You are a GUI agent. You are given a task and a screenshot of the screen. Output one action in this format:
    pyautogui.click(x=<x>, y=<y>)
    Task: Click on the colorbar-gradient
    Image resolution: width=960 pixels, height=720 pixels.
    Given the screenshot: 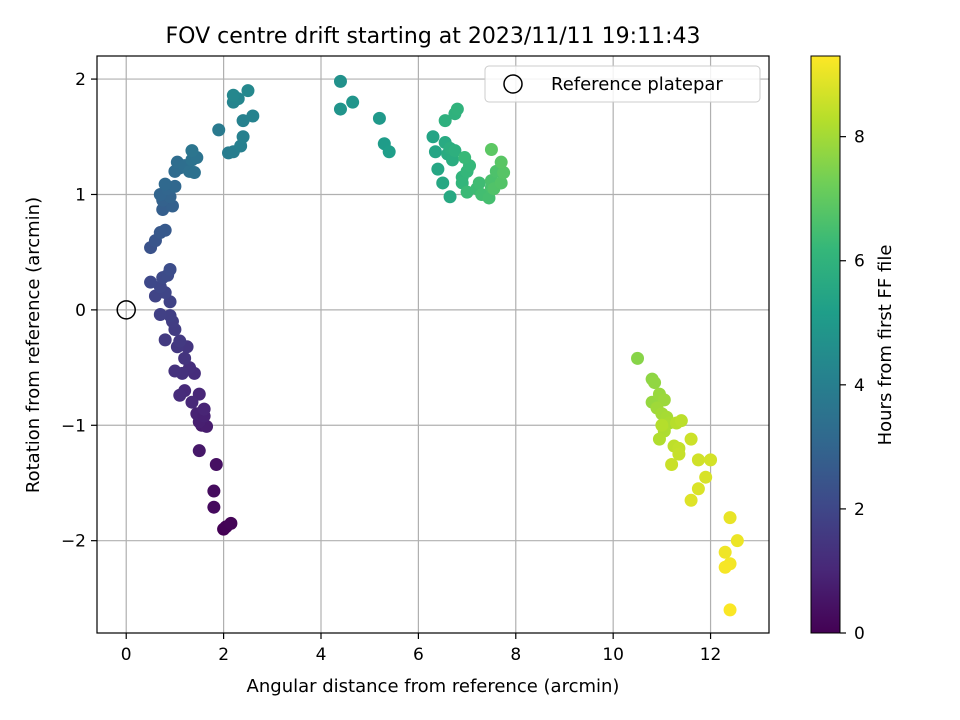 What is the action you would take?
    pyautogui.click(x=825, y=344)
    